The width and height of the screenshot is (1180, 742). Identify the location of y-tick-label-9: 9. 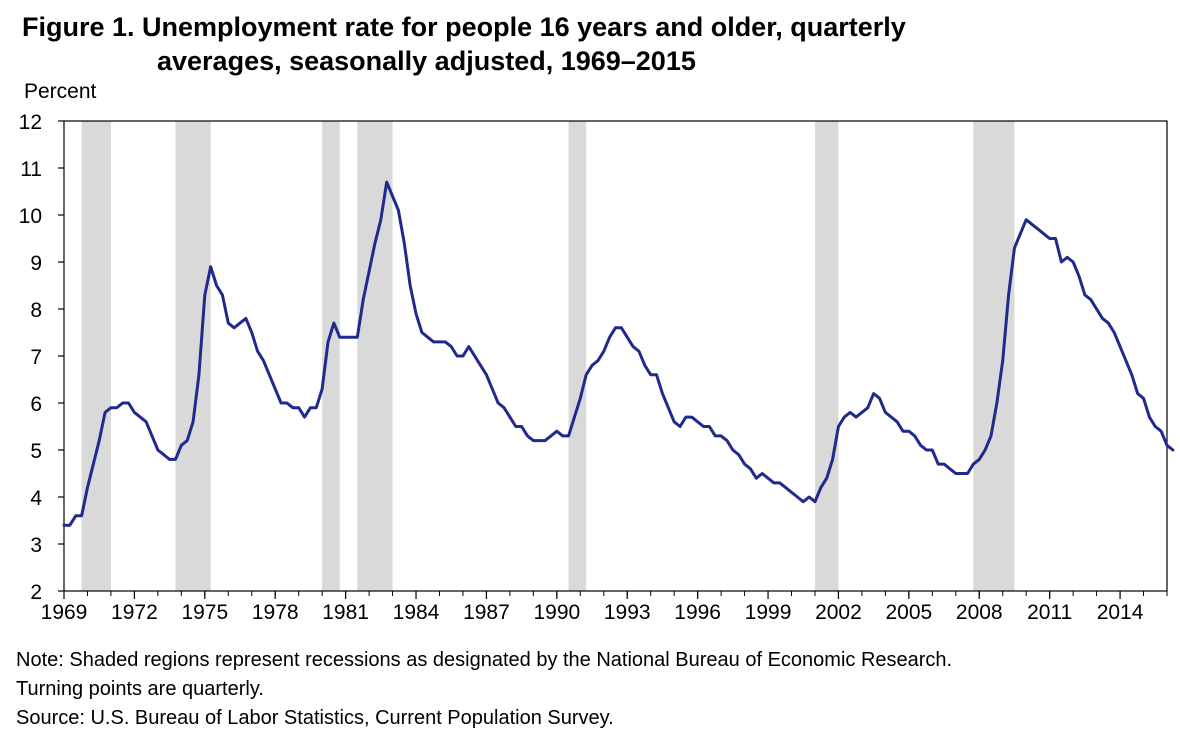
(36, 263).